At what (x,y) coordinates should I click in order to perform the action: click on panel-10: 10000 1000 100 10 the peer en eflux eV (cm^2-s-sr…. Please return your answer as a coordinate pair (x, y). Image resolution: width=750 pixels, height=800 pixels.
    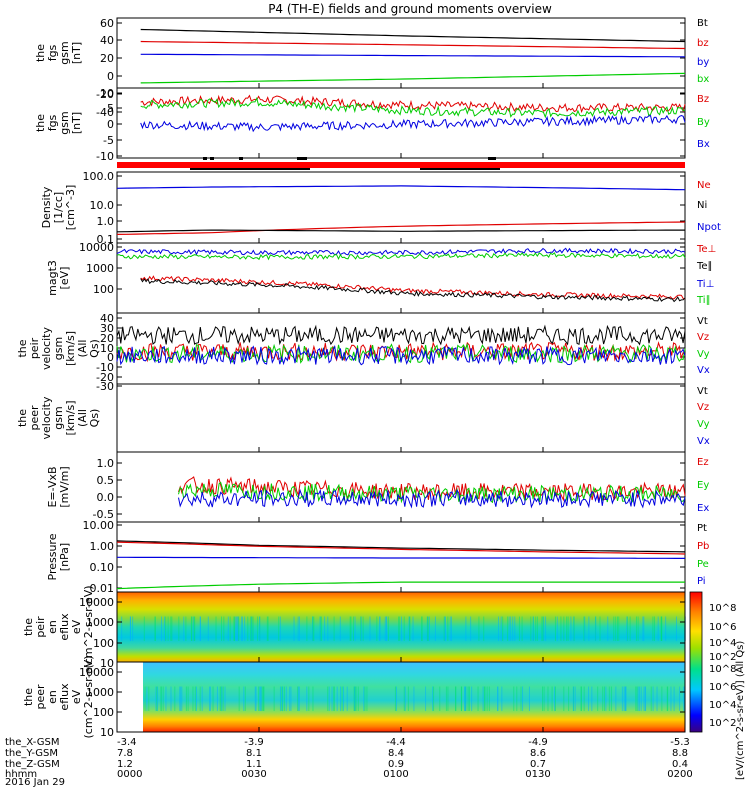
    Looking at the image, I should click on (354, 697).